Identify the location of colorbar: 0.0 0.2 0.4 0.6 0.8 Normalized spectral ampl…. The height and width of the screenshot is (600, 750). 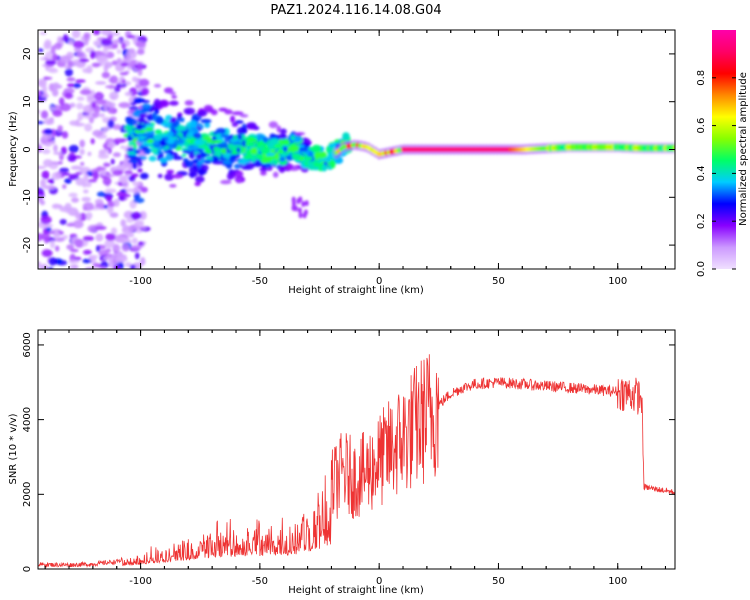
(722, 153).